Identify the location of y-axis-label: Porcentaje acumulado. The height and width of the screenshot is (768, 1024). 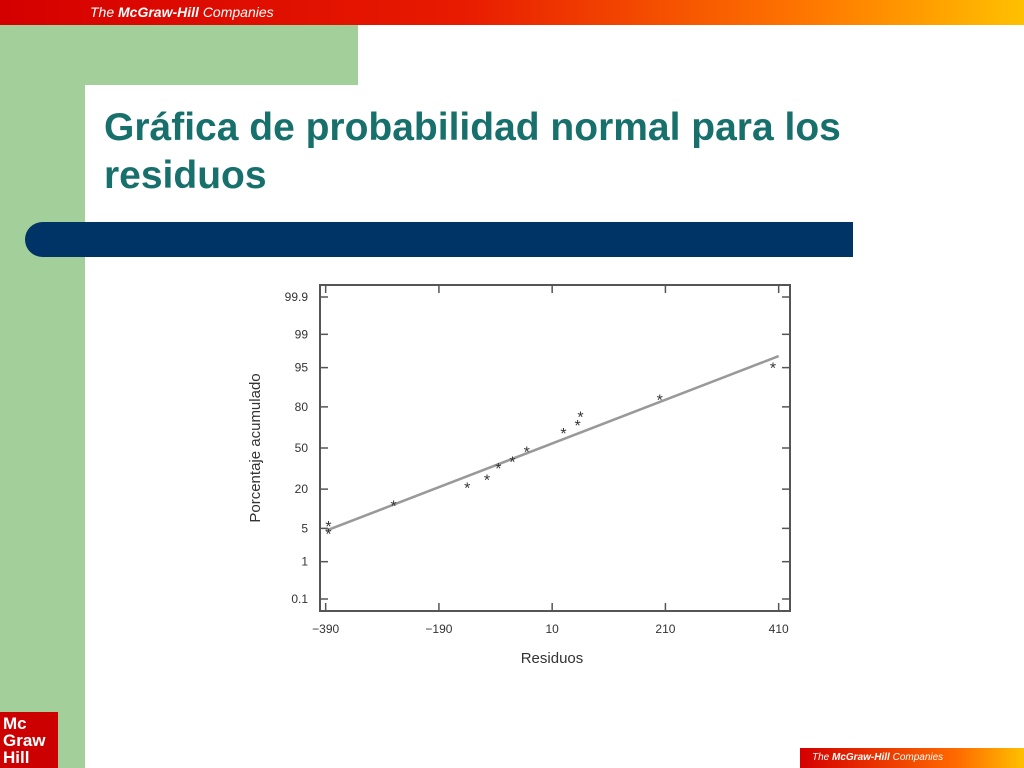
(255, 447).